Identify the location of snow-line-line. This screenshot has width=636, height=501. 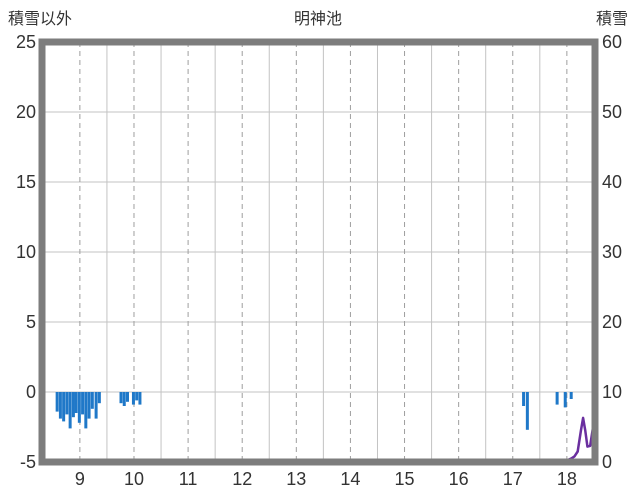
(581, 439).